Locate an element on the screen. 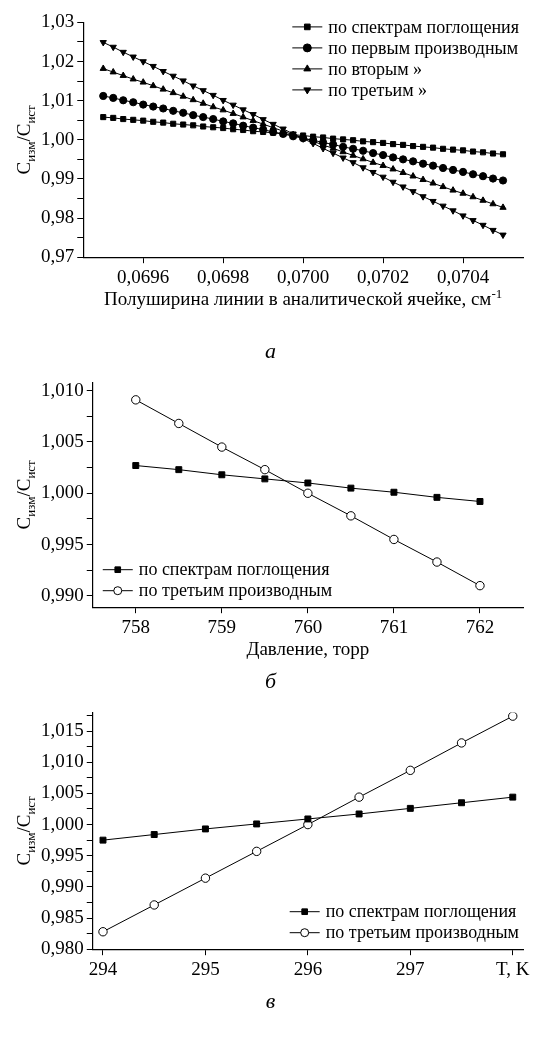  legend-label: по первым производным is located at coordinates (423, 47).